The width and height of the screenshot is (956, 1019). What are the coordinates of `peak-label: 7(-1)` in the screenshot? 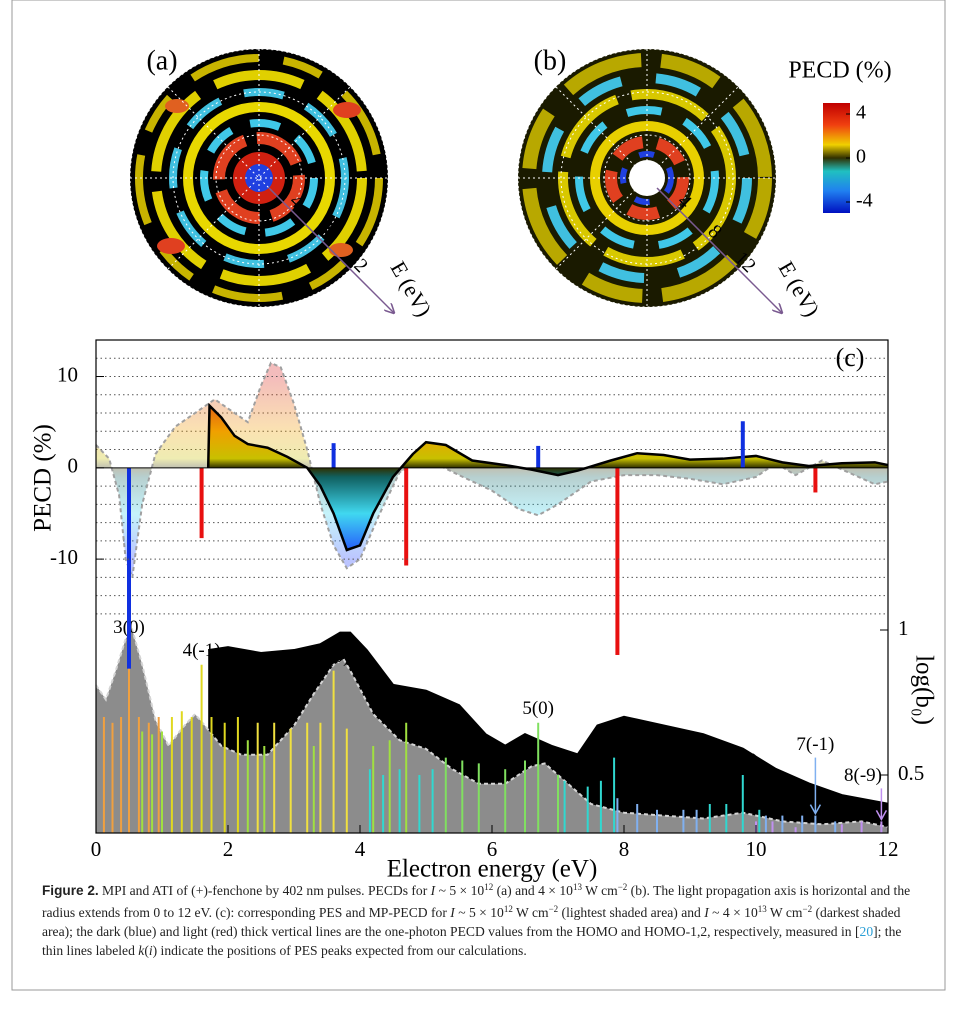 It's located at (815, 744).